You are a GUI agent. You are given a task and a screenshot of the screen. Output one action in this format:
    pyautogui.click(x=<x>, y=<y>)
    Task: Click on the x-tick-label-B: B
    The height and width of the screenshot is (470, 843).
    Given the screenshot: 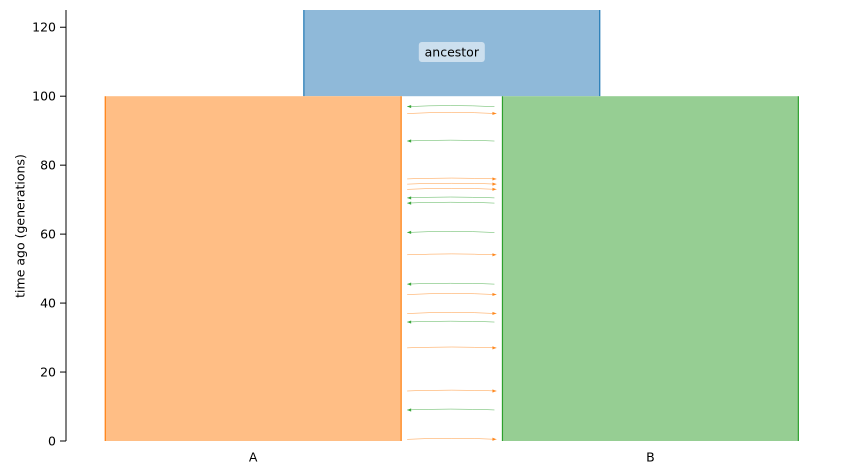 What is the action you would take?
    pyautogui.click(x=650, y=457)
    